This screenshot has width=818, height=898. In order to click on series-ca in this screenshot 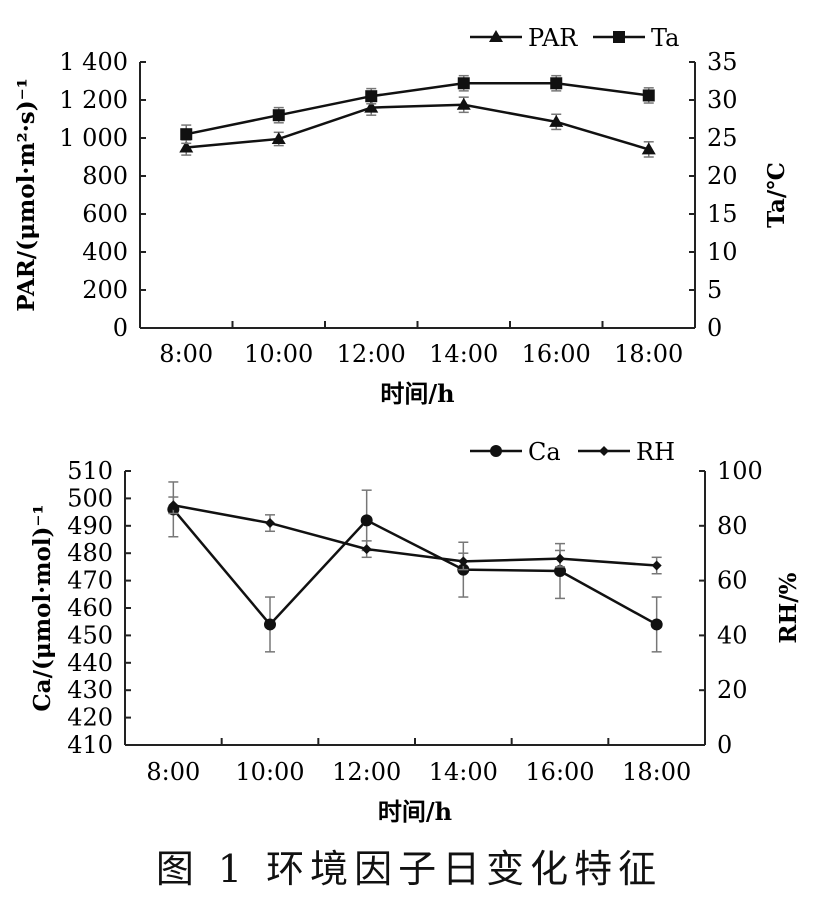, I will do `click(415, 567)`.